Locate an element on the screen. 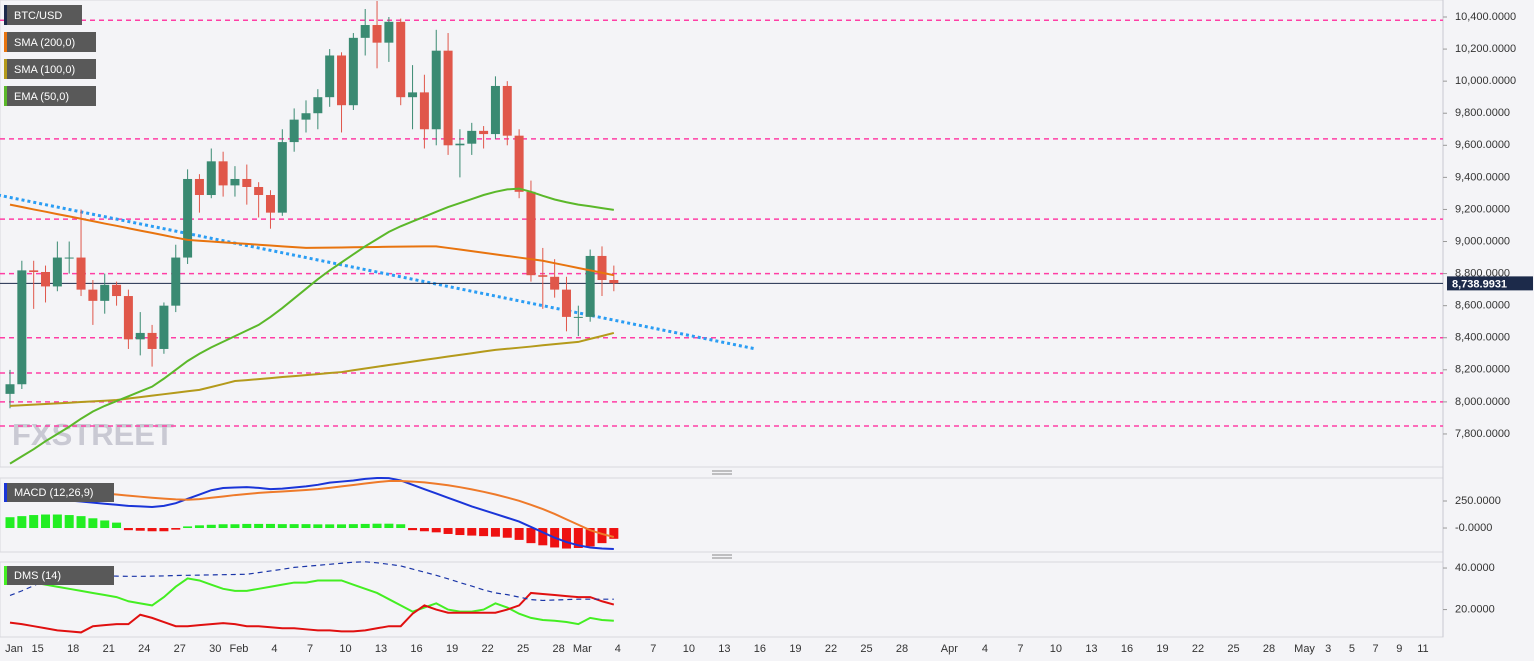  indicator-title: DMS (14) is located at coordinates (37, 576).